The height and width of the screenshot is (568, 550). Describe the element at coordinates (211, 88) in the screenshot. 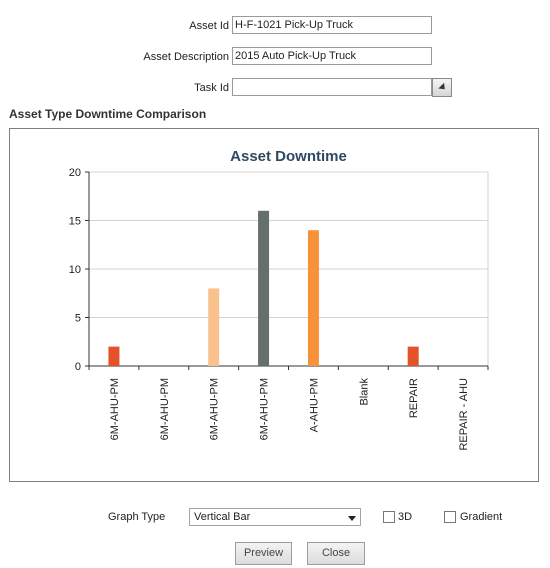

I see `task-id-label: Task Id` at that location.